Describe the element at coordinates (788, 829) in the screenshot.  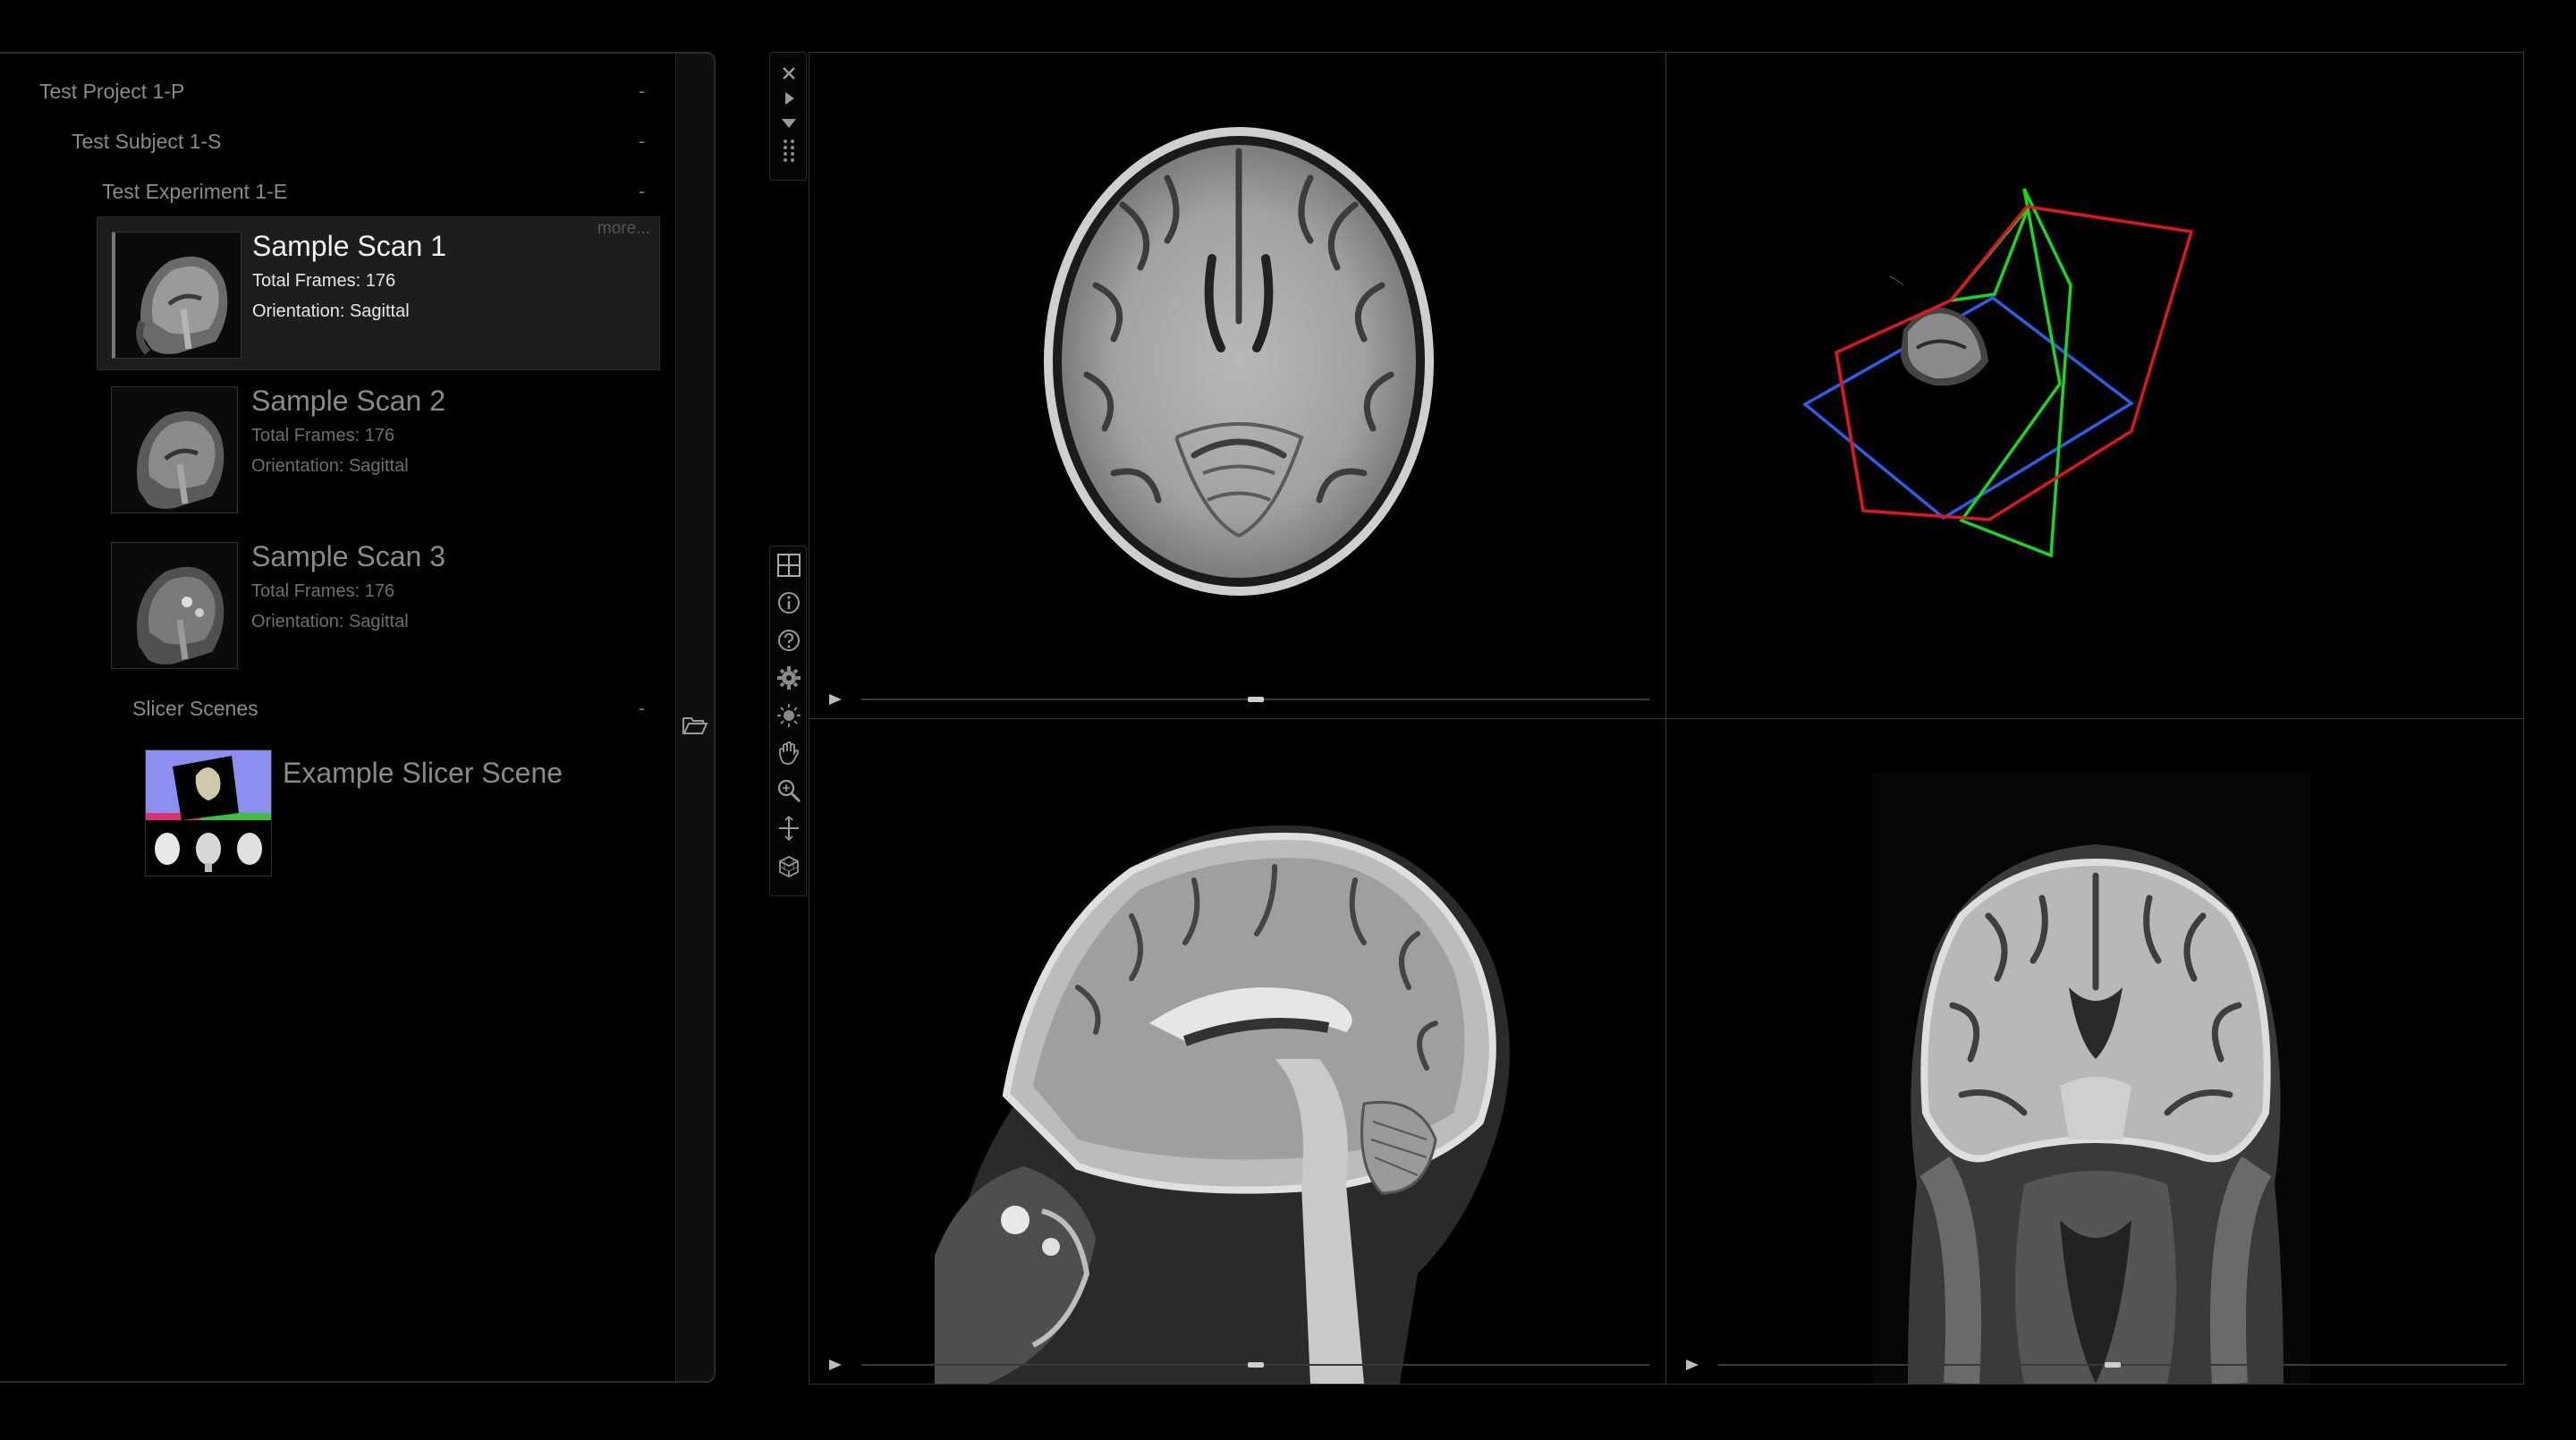
I see `crosshair-icon` at that location.